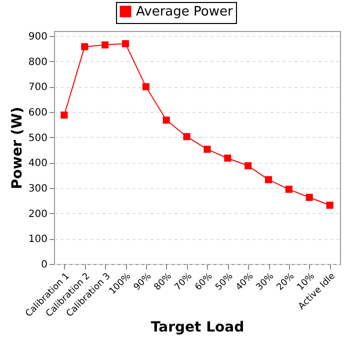 Image resolution: width=348 pixels, height=348 pixels. Describe the element at coordinates (38, 240) in the screenshot. I see `y-tick-label: 100` at that location.